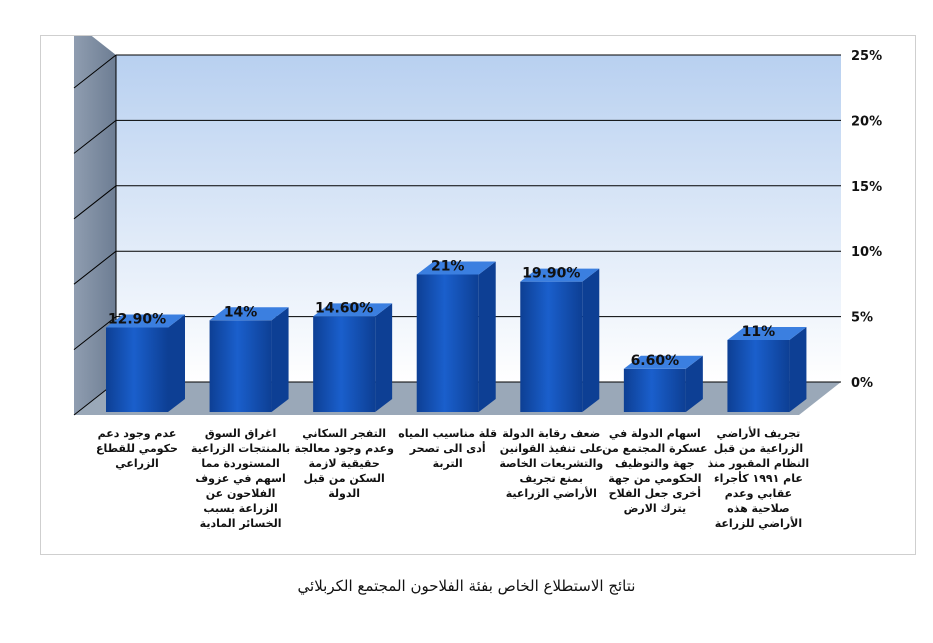 Image resolution: width=933 pixels, height=643 pixels. I want to click on data-label: 6.60%, so click(655, 361).